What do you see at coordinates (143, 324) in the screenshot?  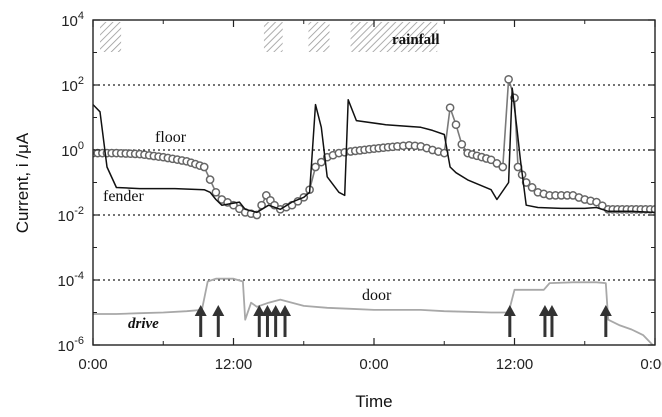 I see `drive-label: drive` at bounding box center [143, 324].